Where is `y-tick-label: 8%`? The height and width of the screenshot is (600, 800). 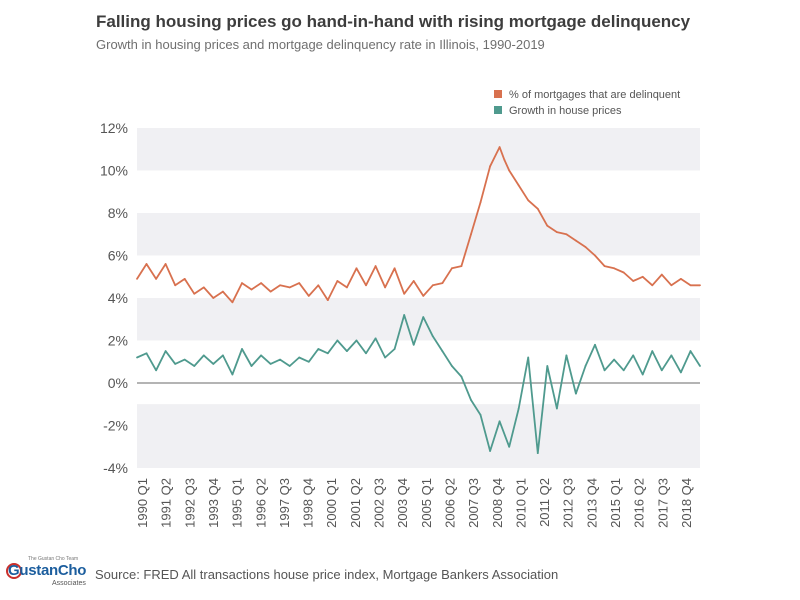 y-tick-label: 8% is located at coordinates (118, 213).